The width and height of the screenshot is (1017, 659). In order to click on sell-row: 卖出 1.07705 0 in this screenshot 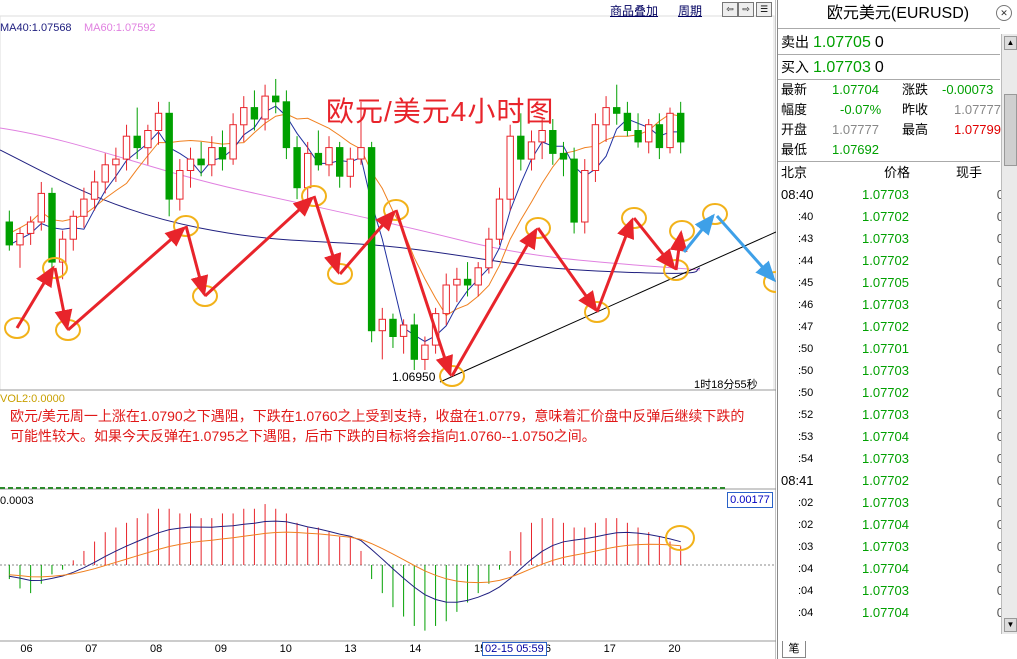, I will do `click(832, 42)`.